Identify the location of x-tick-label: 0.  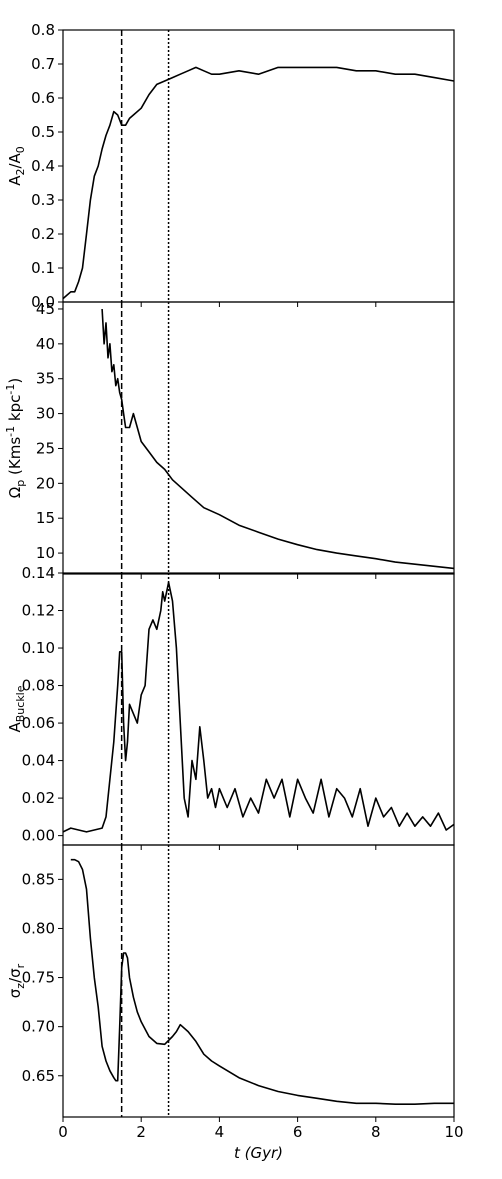
(63, 1132).